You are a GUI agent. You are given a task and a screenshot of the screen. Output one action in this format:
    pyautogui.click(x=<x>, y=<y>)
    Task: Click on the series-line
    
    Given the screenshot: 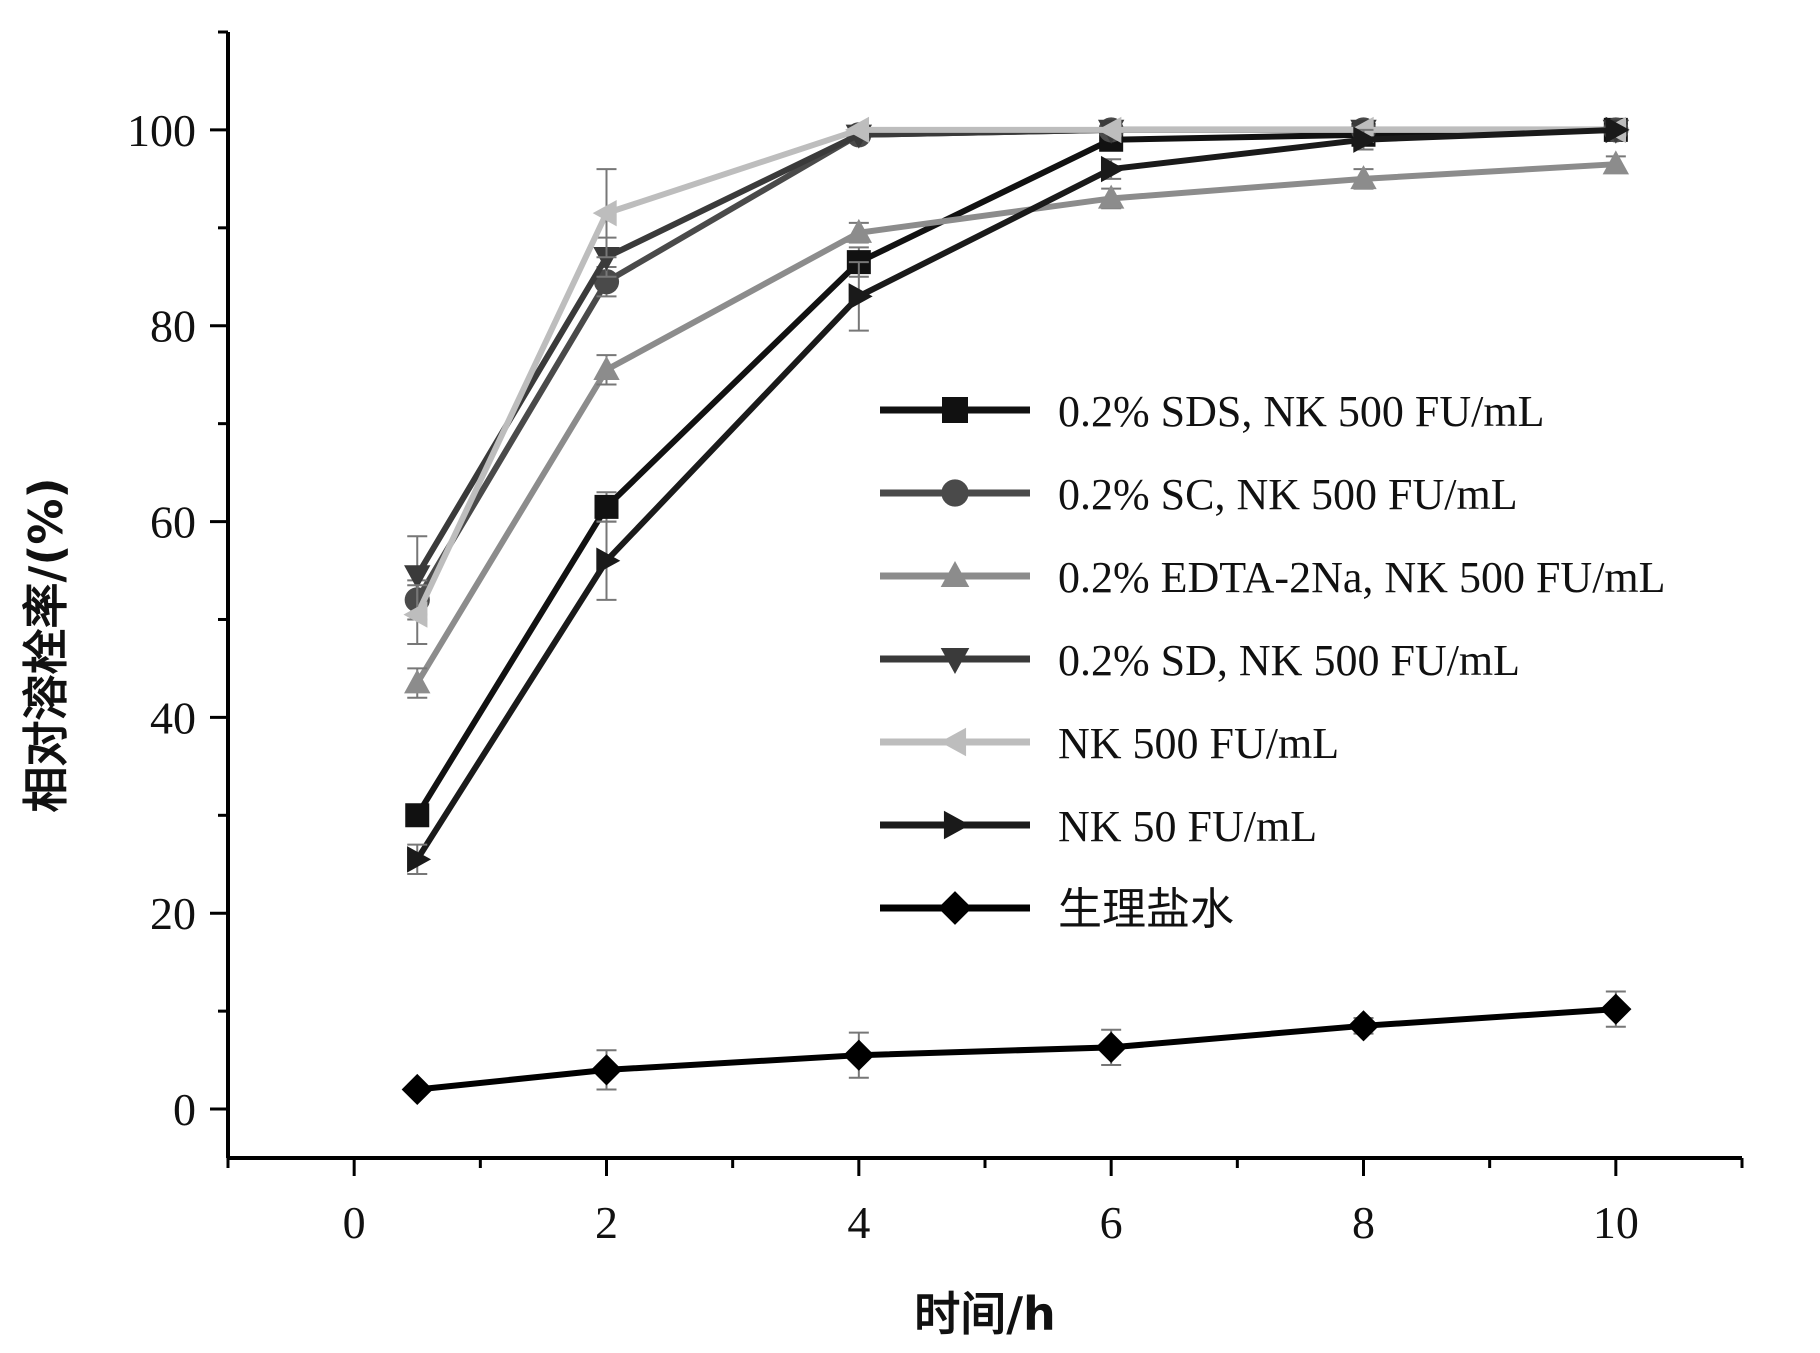 What is the action you would take?
    pyautogui.click(x=1016, y=1049)
    